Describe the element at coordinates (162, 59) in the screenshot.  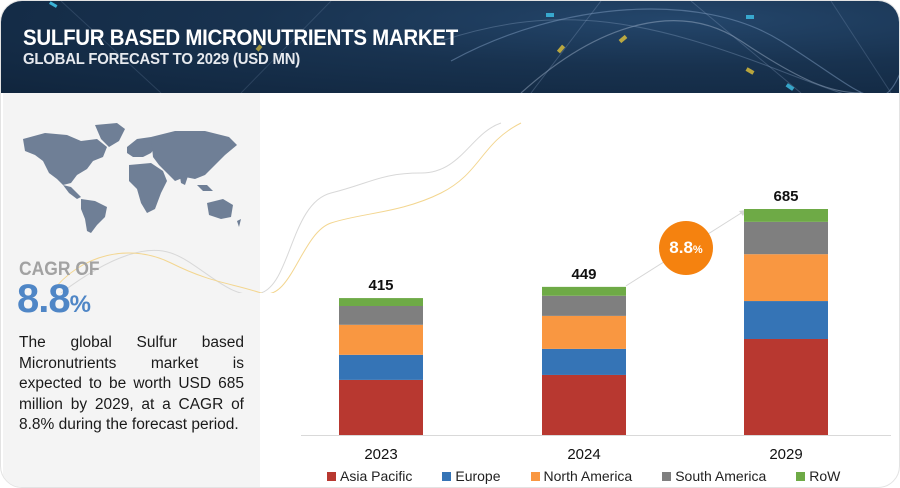
I see `chart-subtitle: GLOBAL FORECAST TO 2029 (USD MN)` at that location.